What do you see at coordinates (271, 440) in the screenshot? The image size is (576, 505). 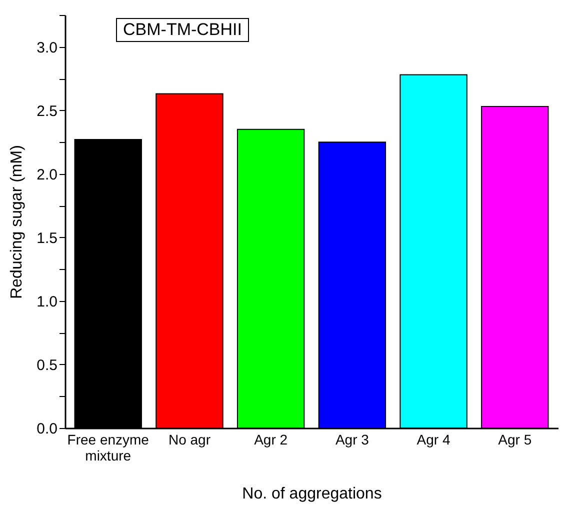 I see `x-tick-label: Agr 2` at bounding box center [271, 440].